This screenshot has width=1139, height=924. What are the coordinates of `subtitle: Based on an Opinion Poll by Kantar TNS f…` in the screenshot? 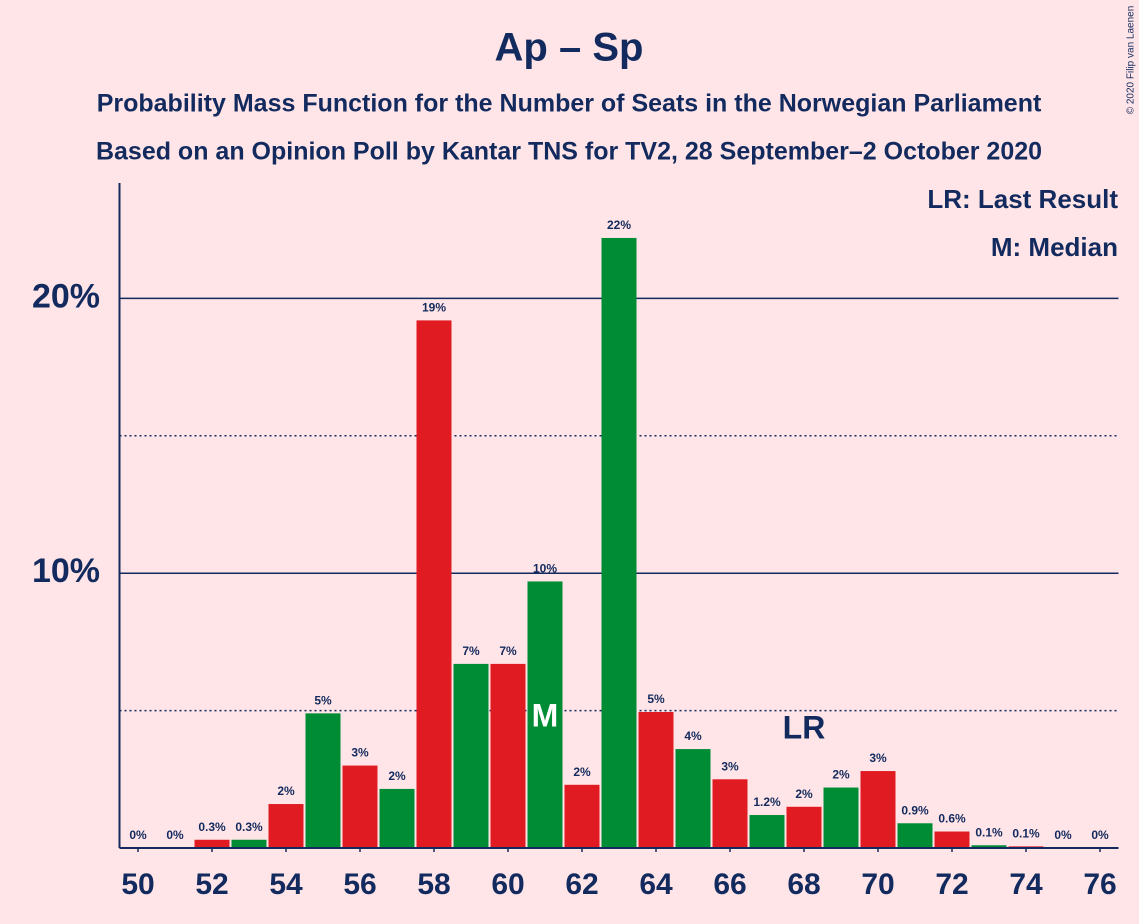 It's located at (569, 152).